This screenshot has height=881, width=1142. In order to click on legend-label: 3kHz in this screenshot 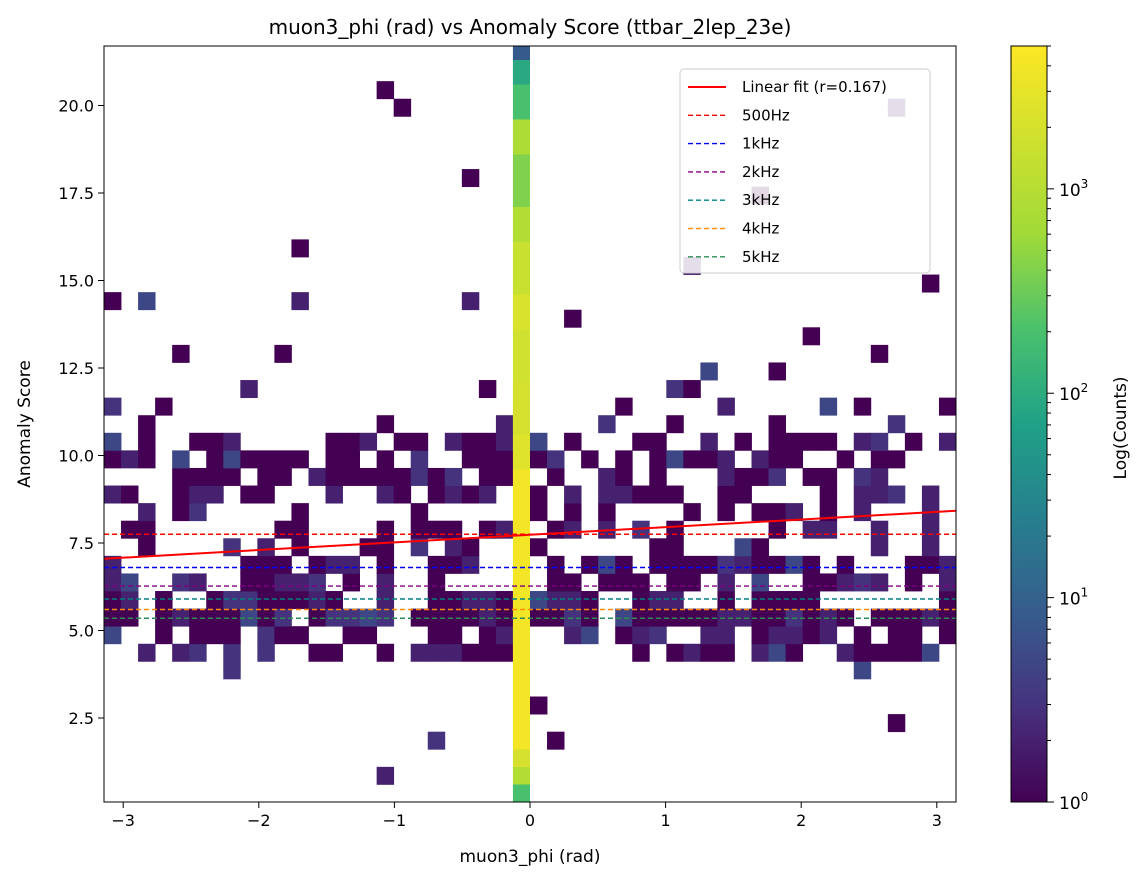, I will do `click(761, 200)`.